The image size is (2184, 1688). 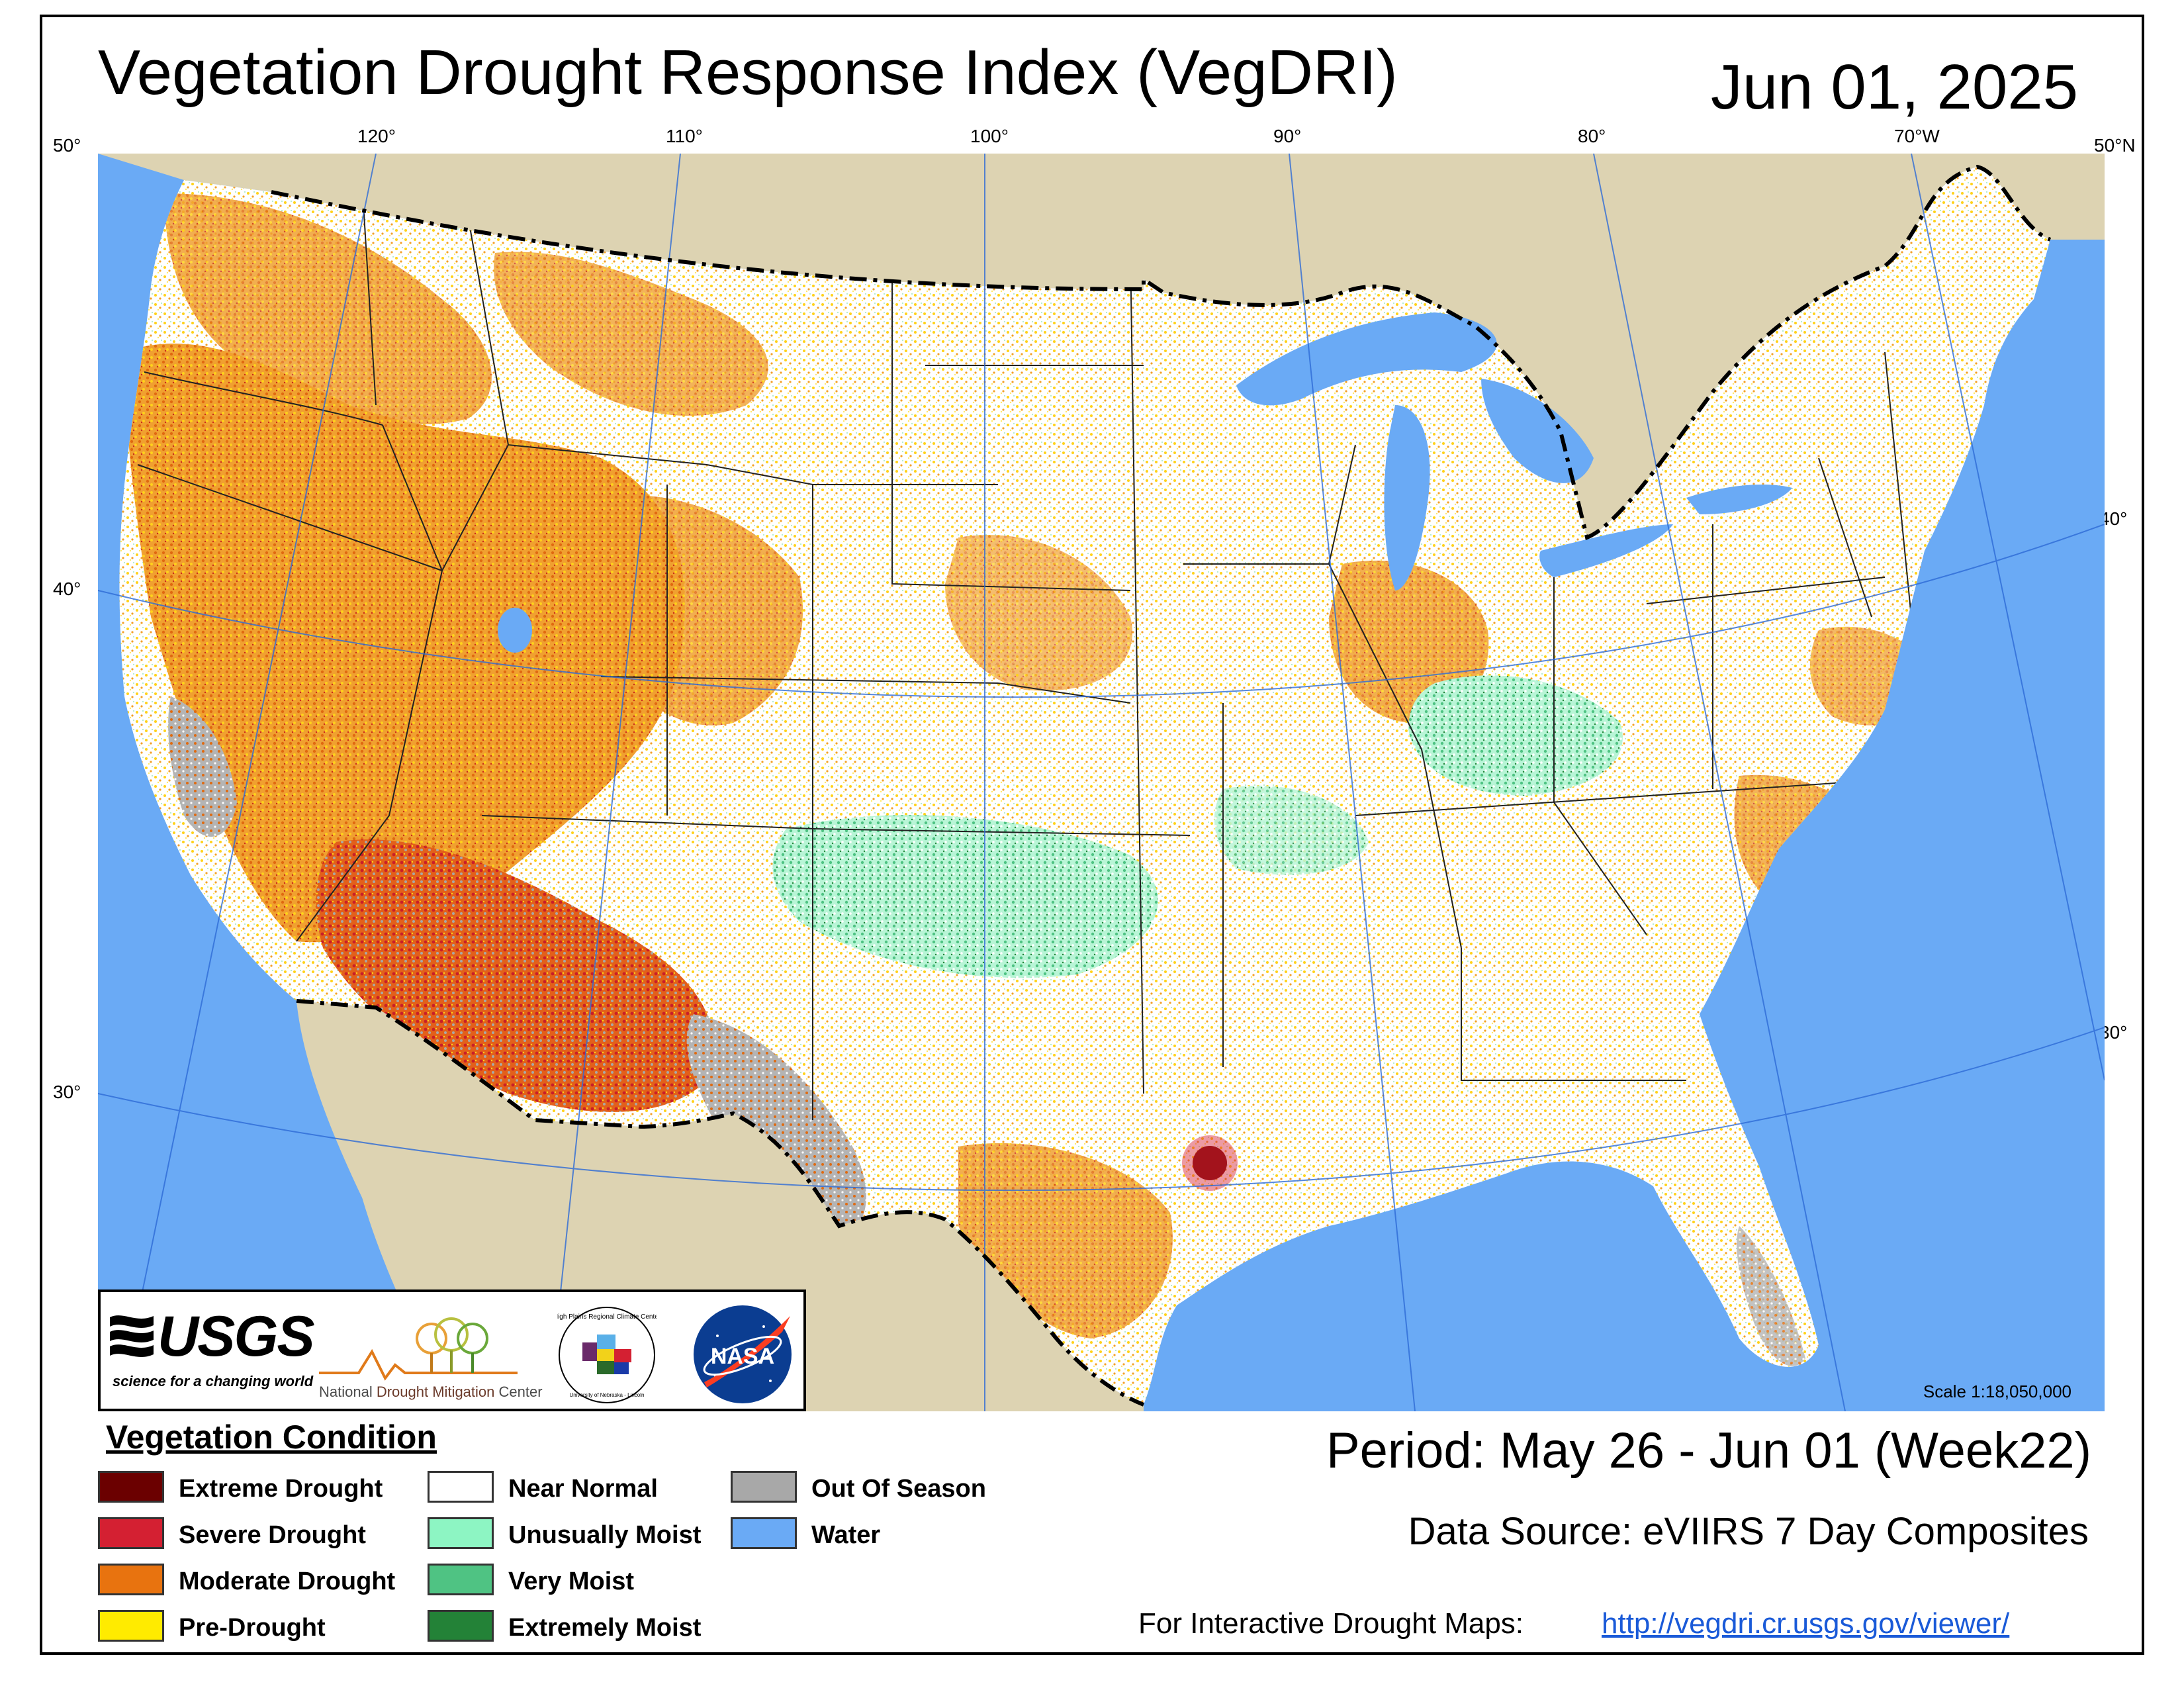 I want to click on graticule-label-50n: 50°N, so click(x=2115, y=145).